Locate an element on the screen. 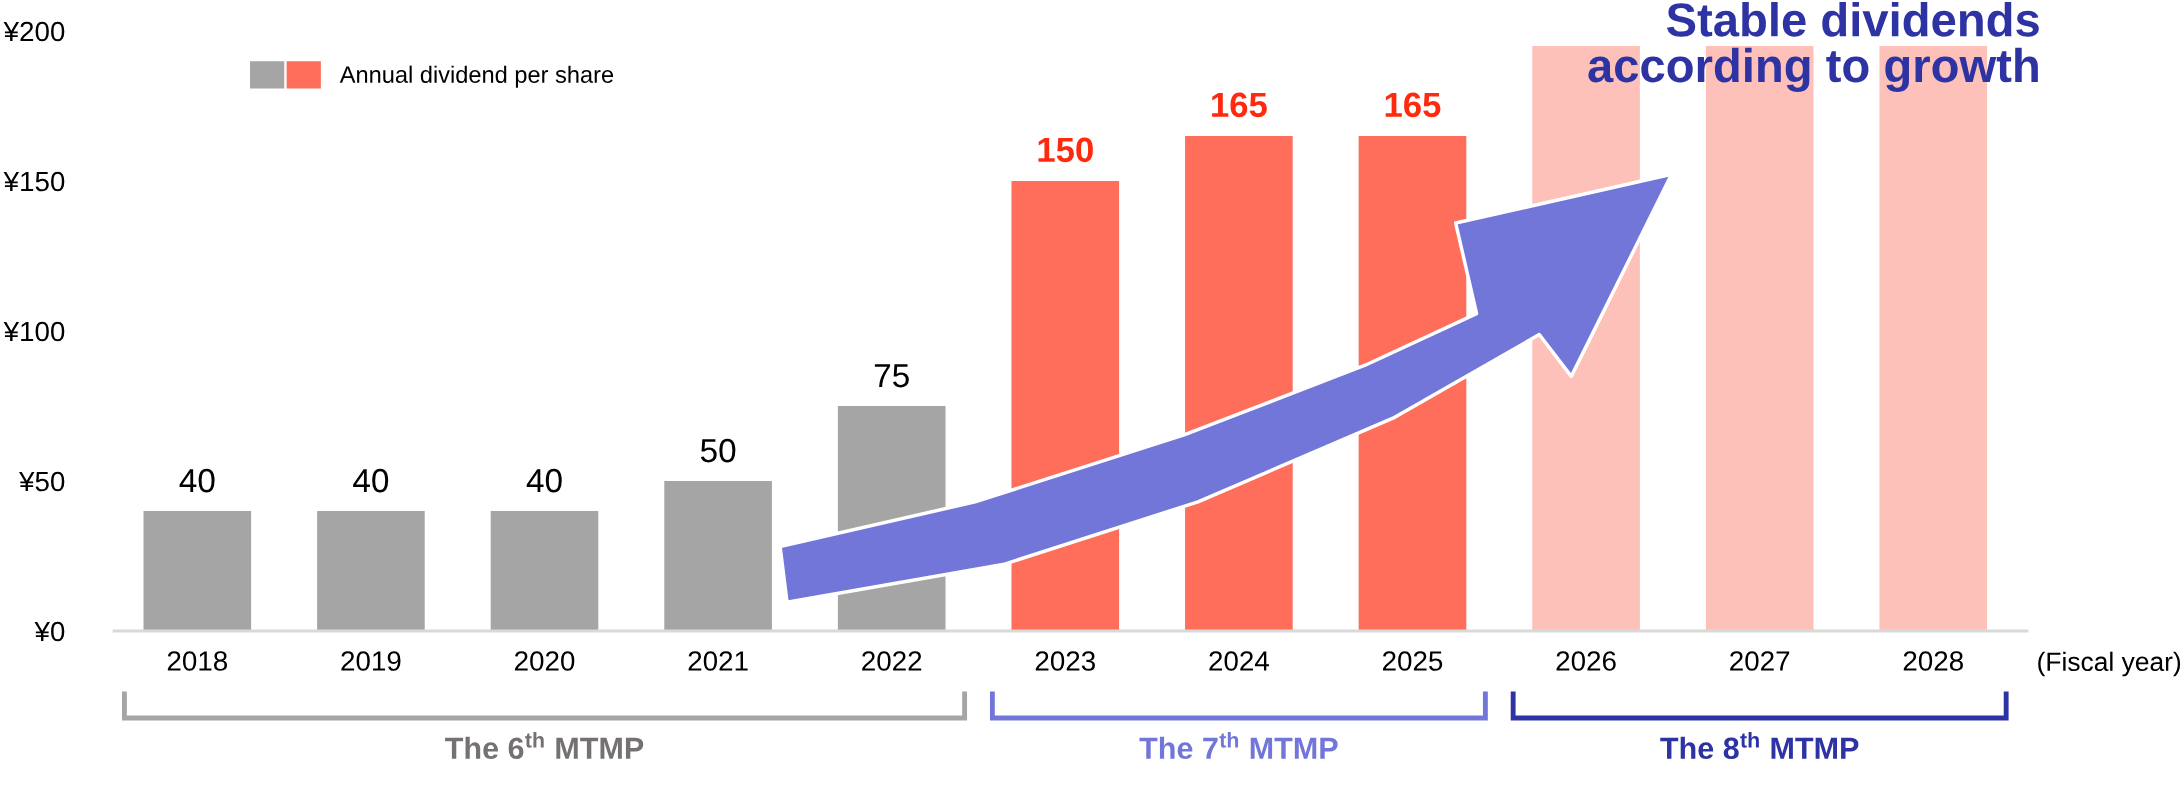  data-label: 75 is located at coordinates (891, 376).